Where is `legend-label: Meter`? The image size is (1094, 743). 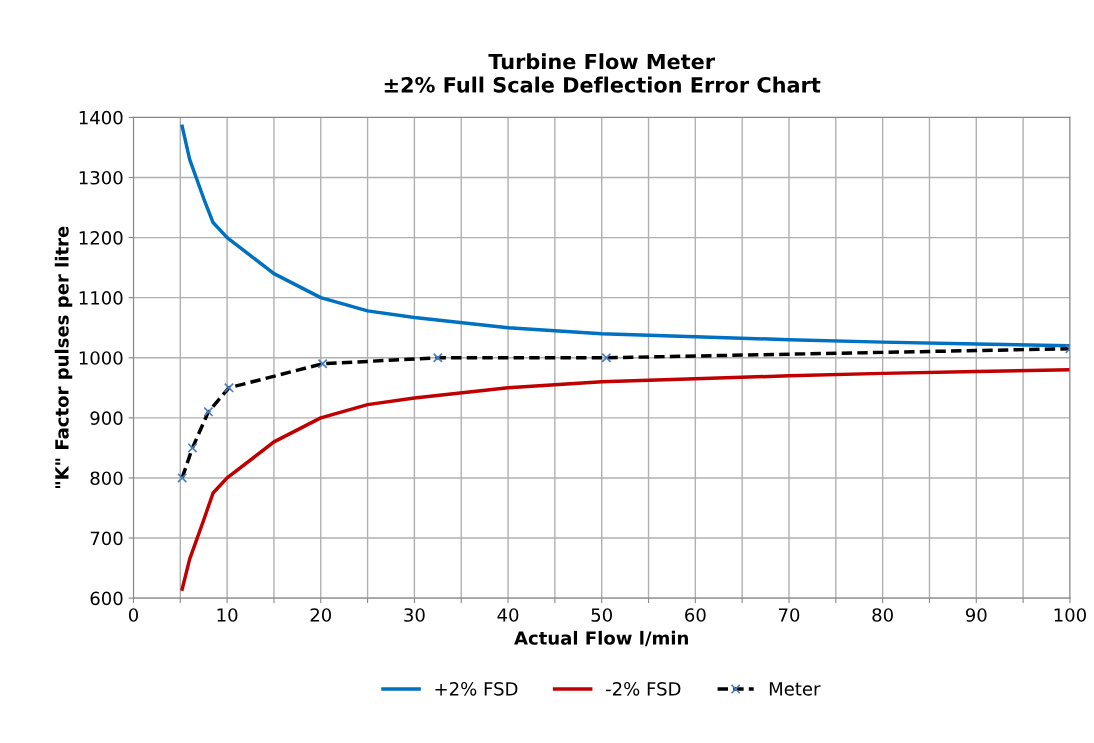 legend-label: Meter is located at coordinates (795, 689).